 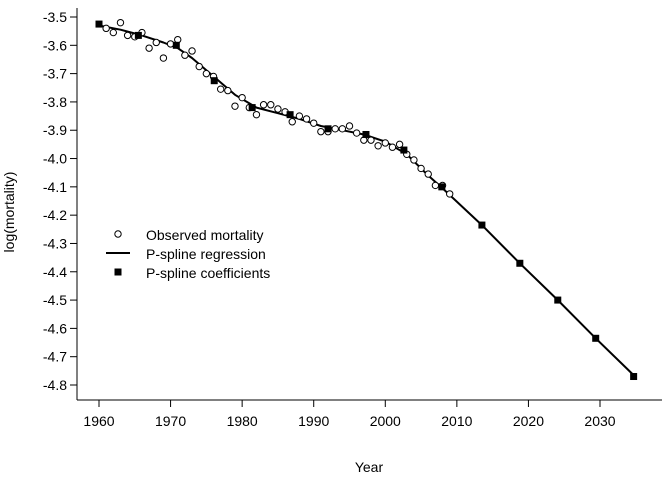 What do you see at coordinates (313, 421) in the screenshot?
I see `x-tick-label: 1990` at bounding box center [313, 421].